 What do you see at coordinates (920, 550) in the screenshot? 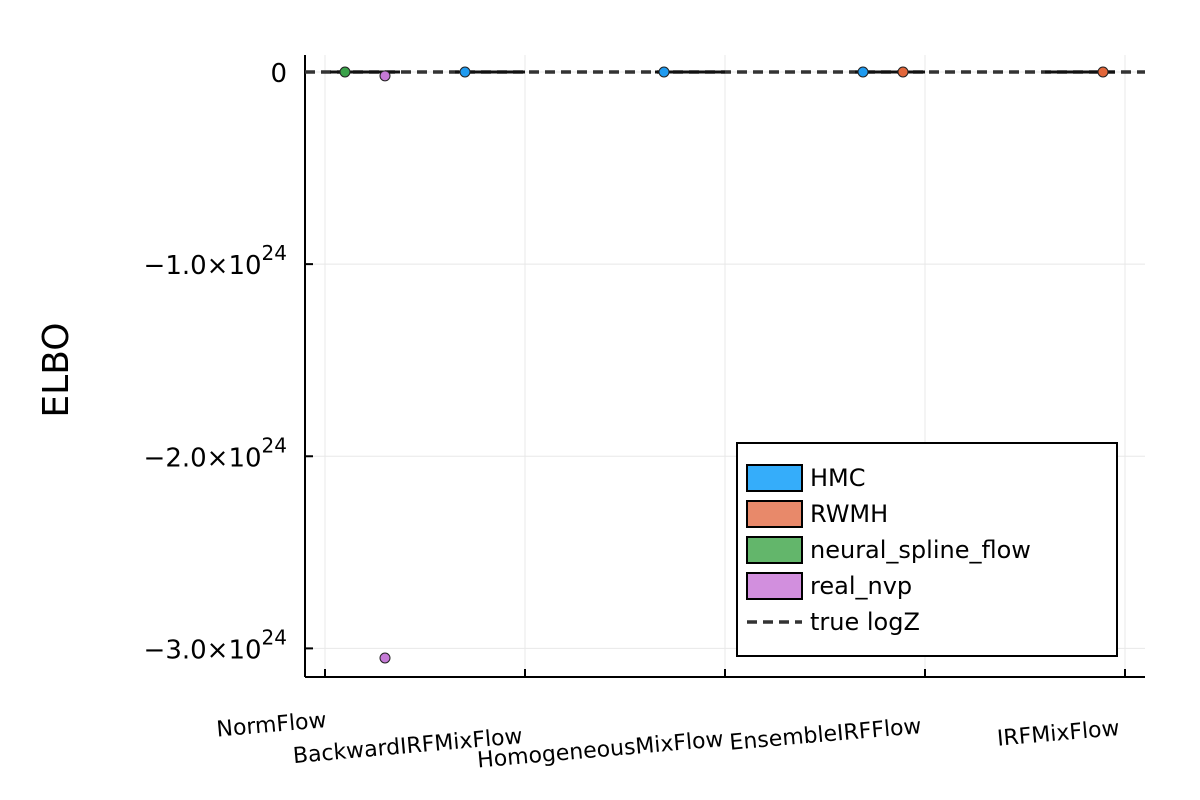
I see `legend-label: neural_spline_flow` at bounding box center [920, 550].